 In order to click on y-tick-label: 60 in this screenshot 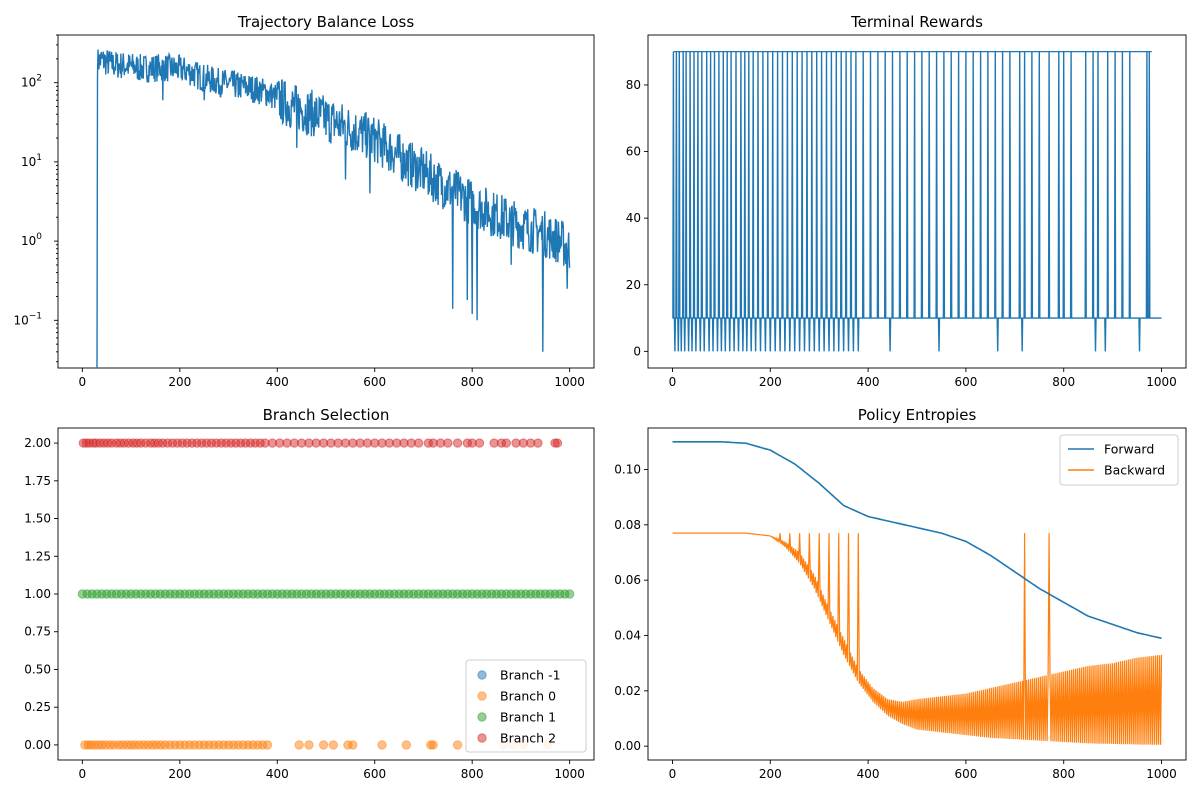, I will do `click(633, 152)`.